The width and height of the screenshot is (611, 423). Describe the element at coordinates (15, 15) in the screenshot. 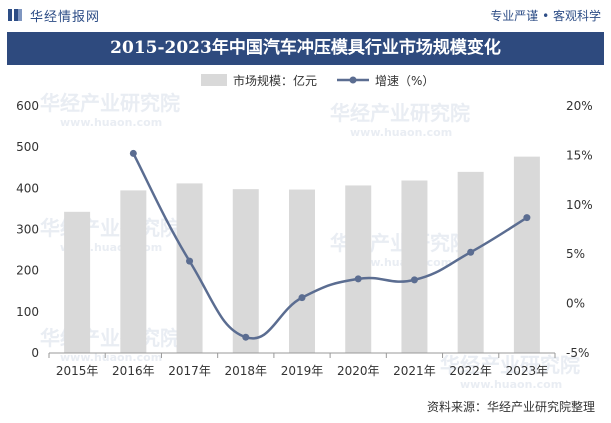

I see `brand-logo-icon` at that location.